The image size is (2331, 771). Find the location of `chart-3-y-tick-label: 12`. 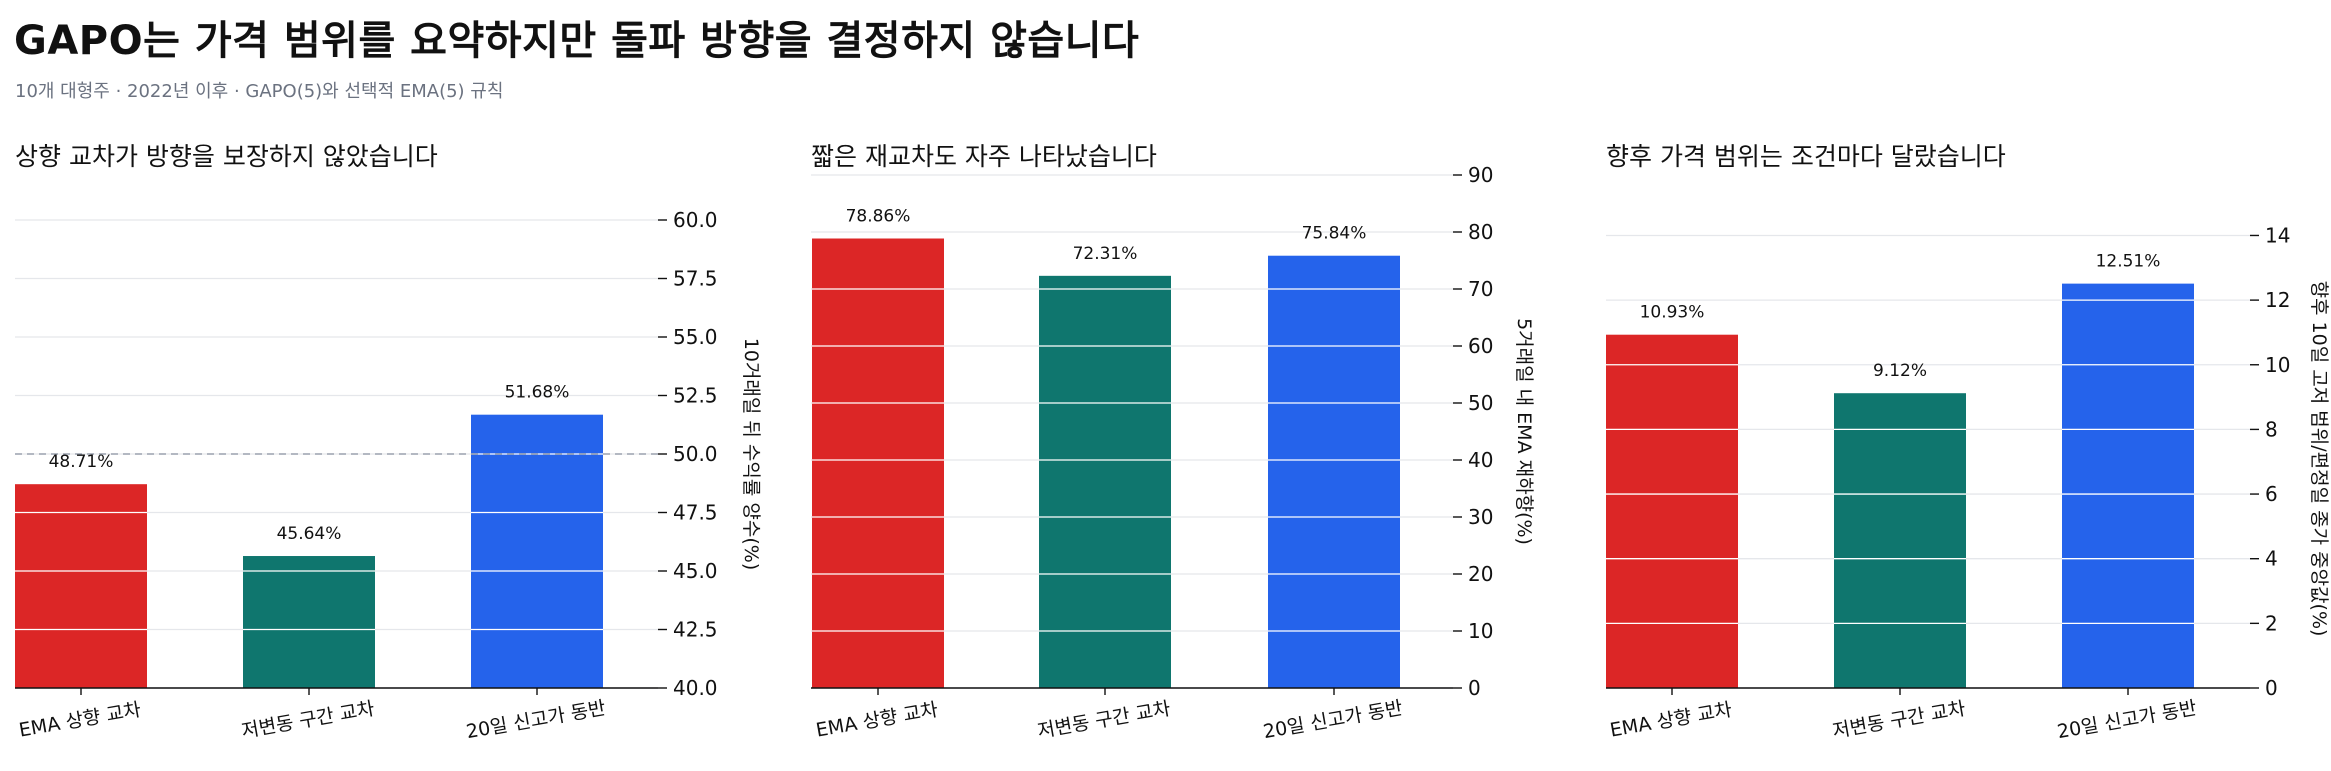

chart-3-y-tick-label: 12 is located at coordinates (2277, 300).